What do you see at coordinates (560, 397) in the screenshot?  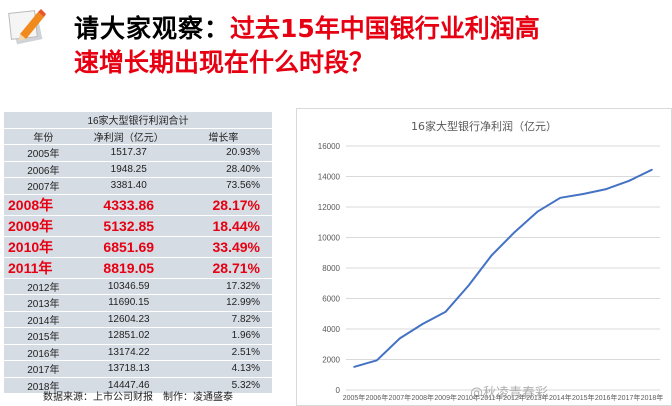 I see `x-tick-label: 2014年` at bounding box center [560, 397].